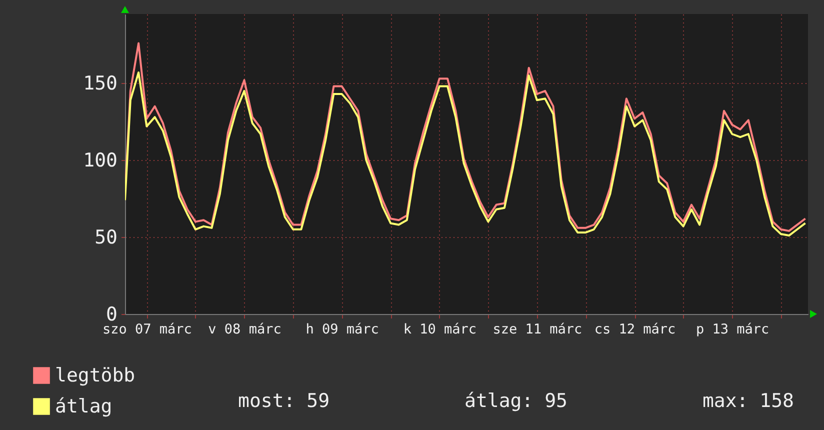  I want to click on x-tick-label: p 13 márc, so click(733, 330).